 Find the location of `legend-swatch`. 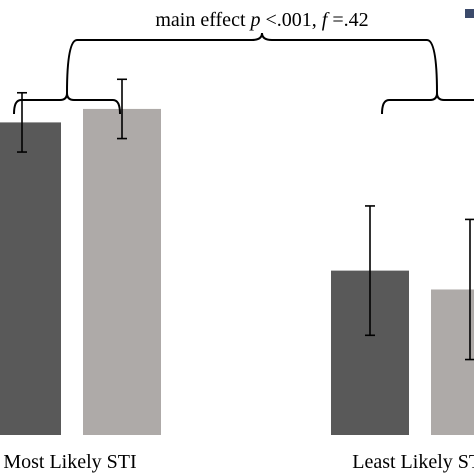

legend-swatch is located at coordinates (469, 13).